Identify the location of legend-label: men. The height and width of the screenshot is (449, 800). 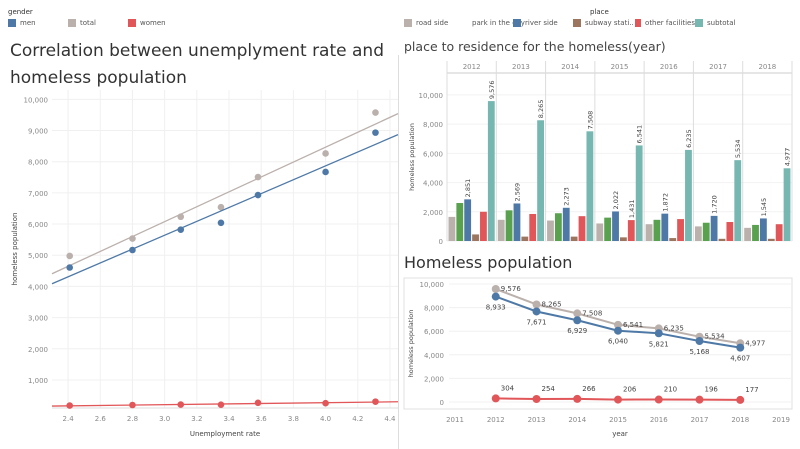
(28, 23).